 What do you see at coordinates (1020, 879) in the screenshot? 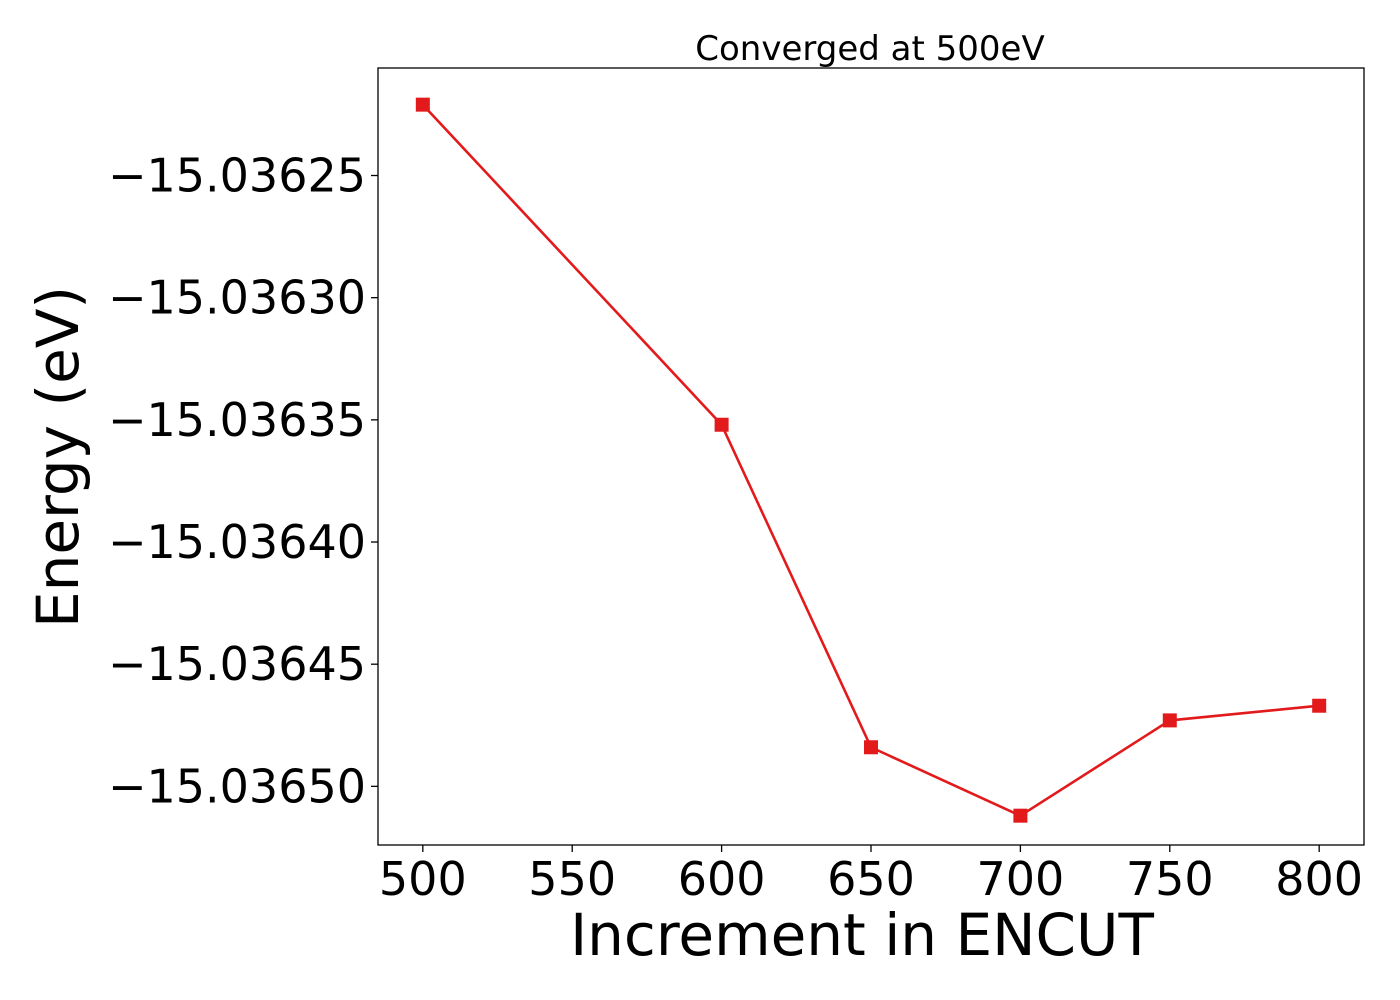
I see `x-tick-label: 700` at bounding box center [1020, 879].